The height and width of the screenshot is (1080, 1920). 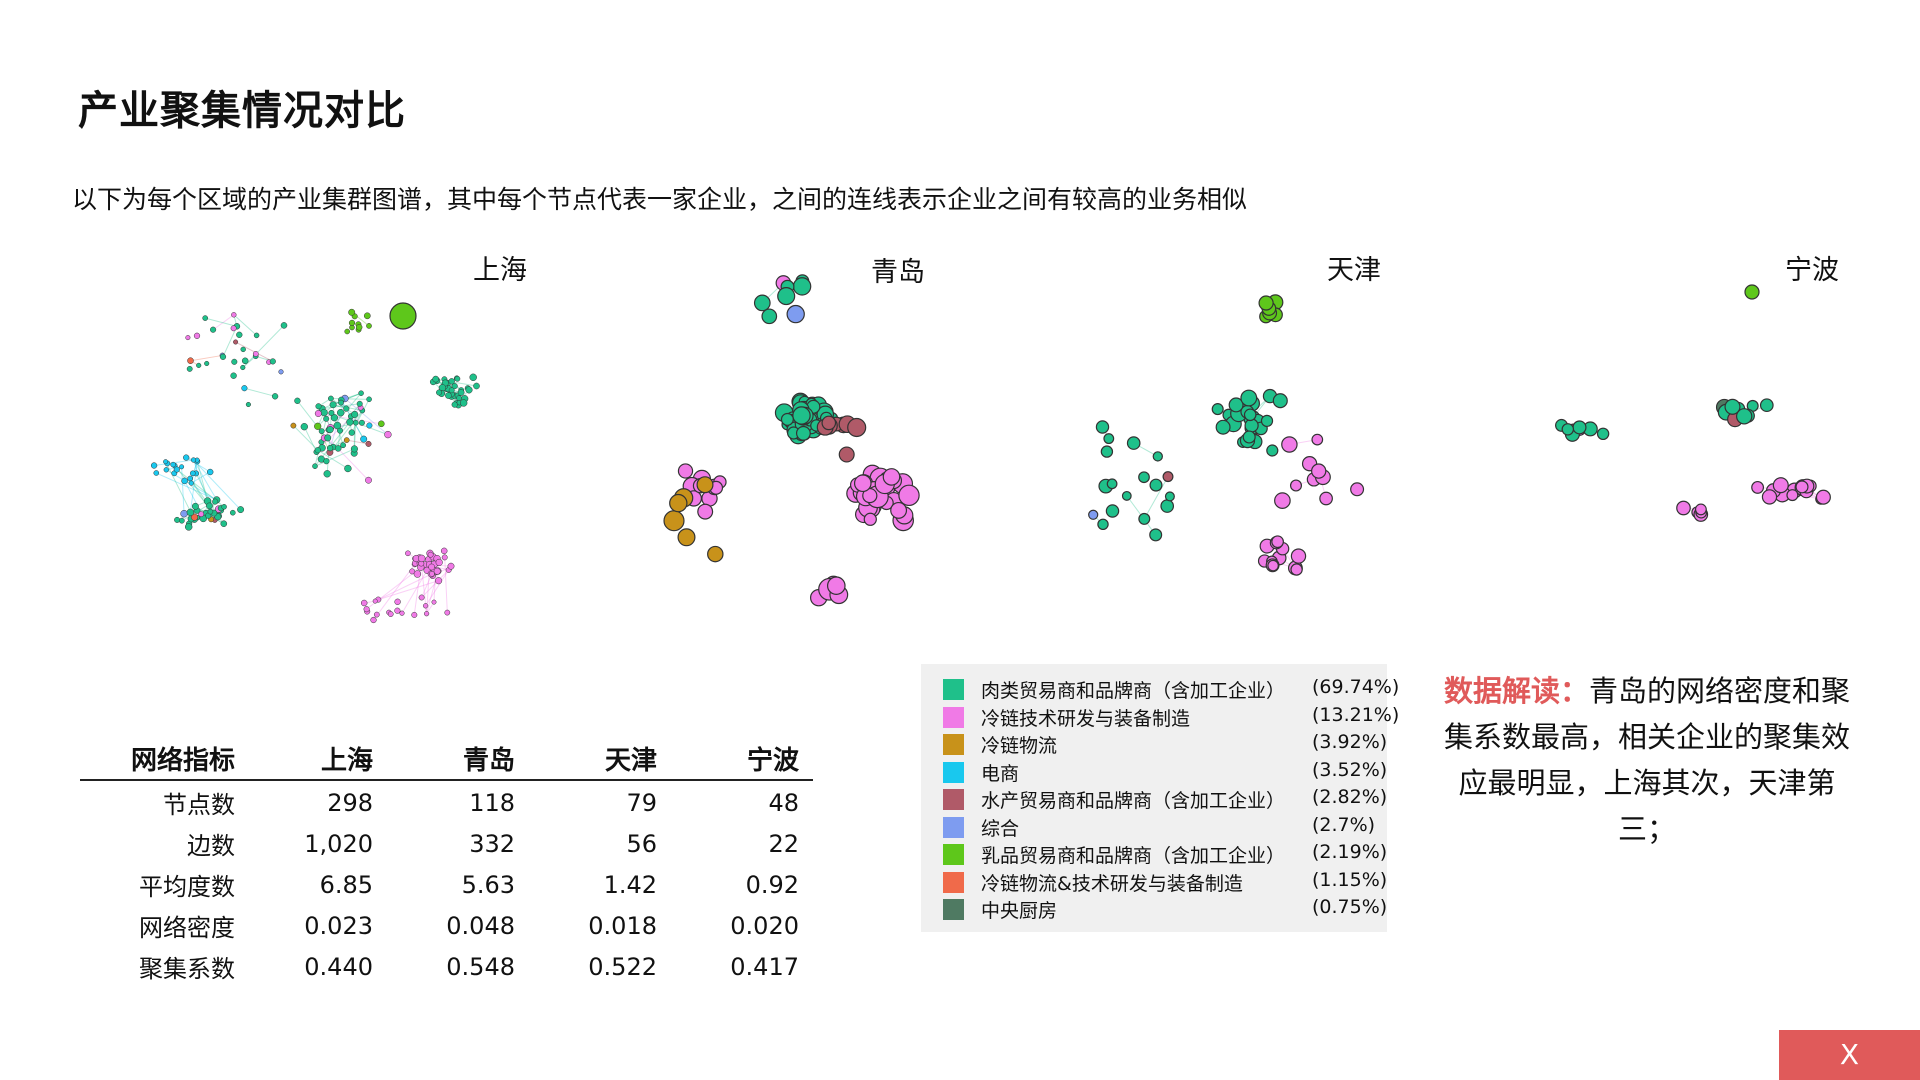 I want to click on metric-value: 0.92, so click(x=772, y=884).